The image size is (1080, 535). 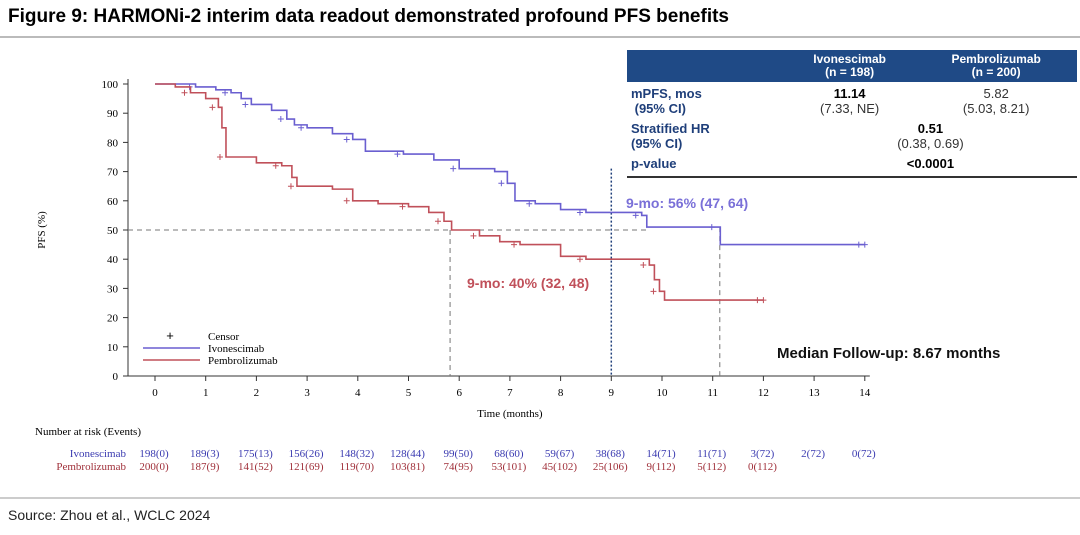 I want to click on x-tick-label: 11, so click(x=712, y=393).